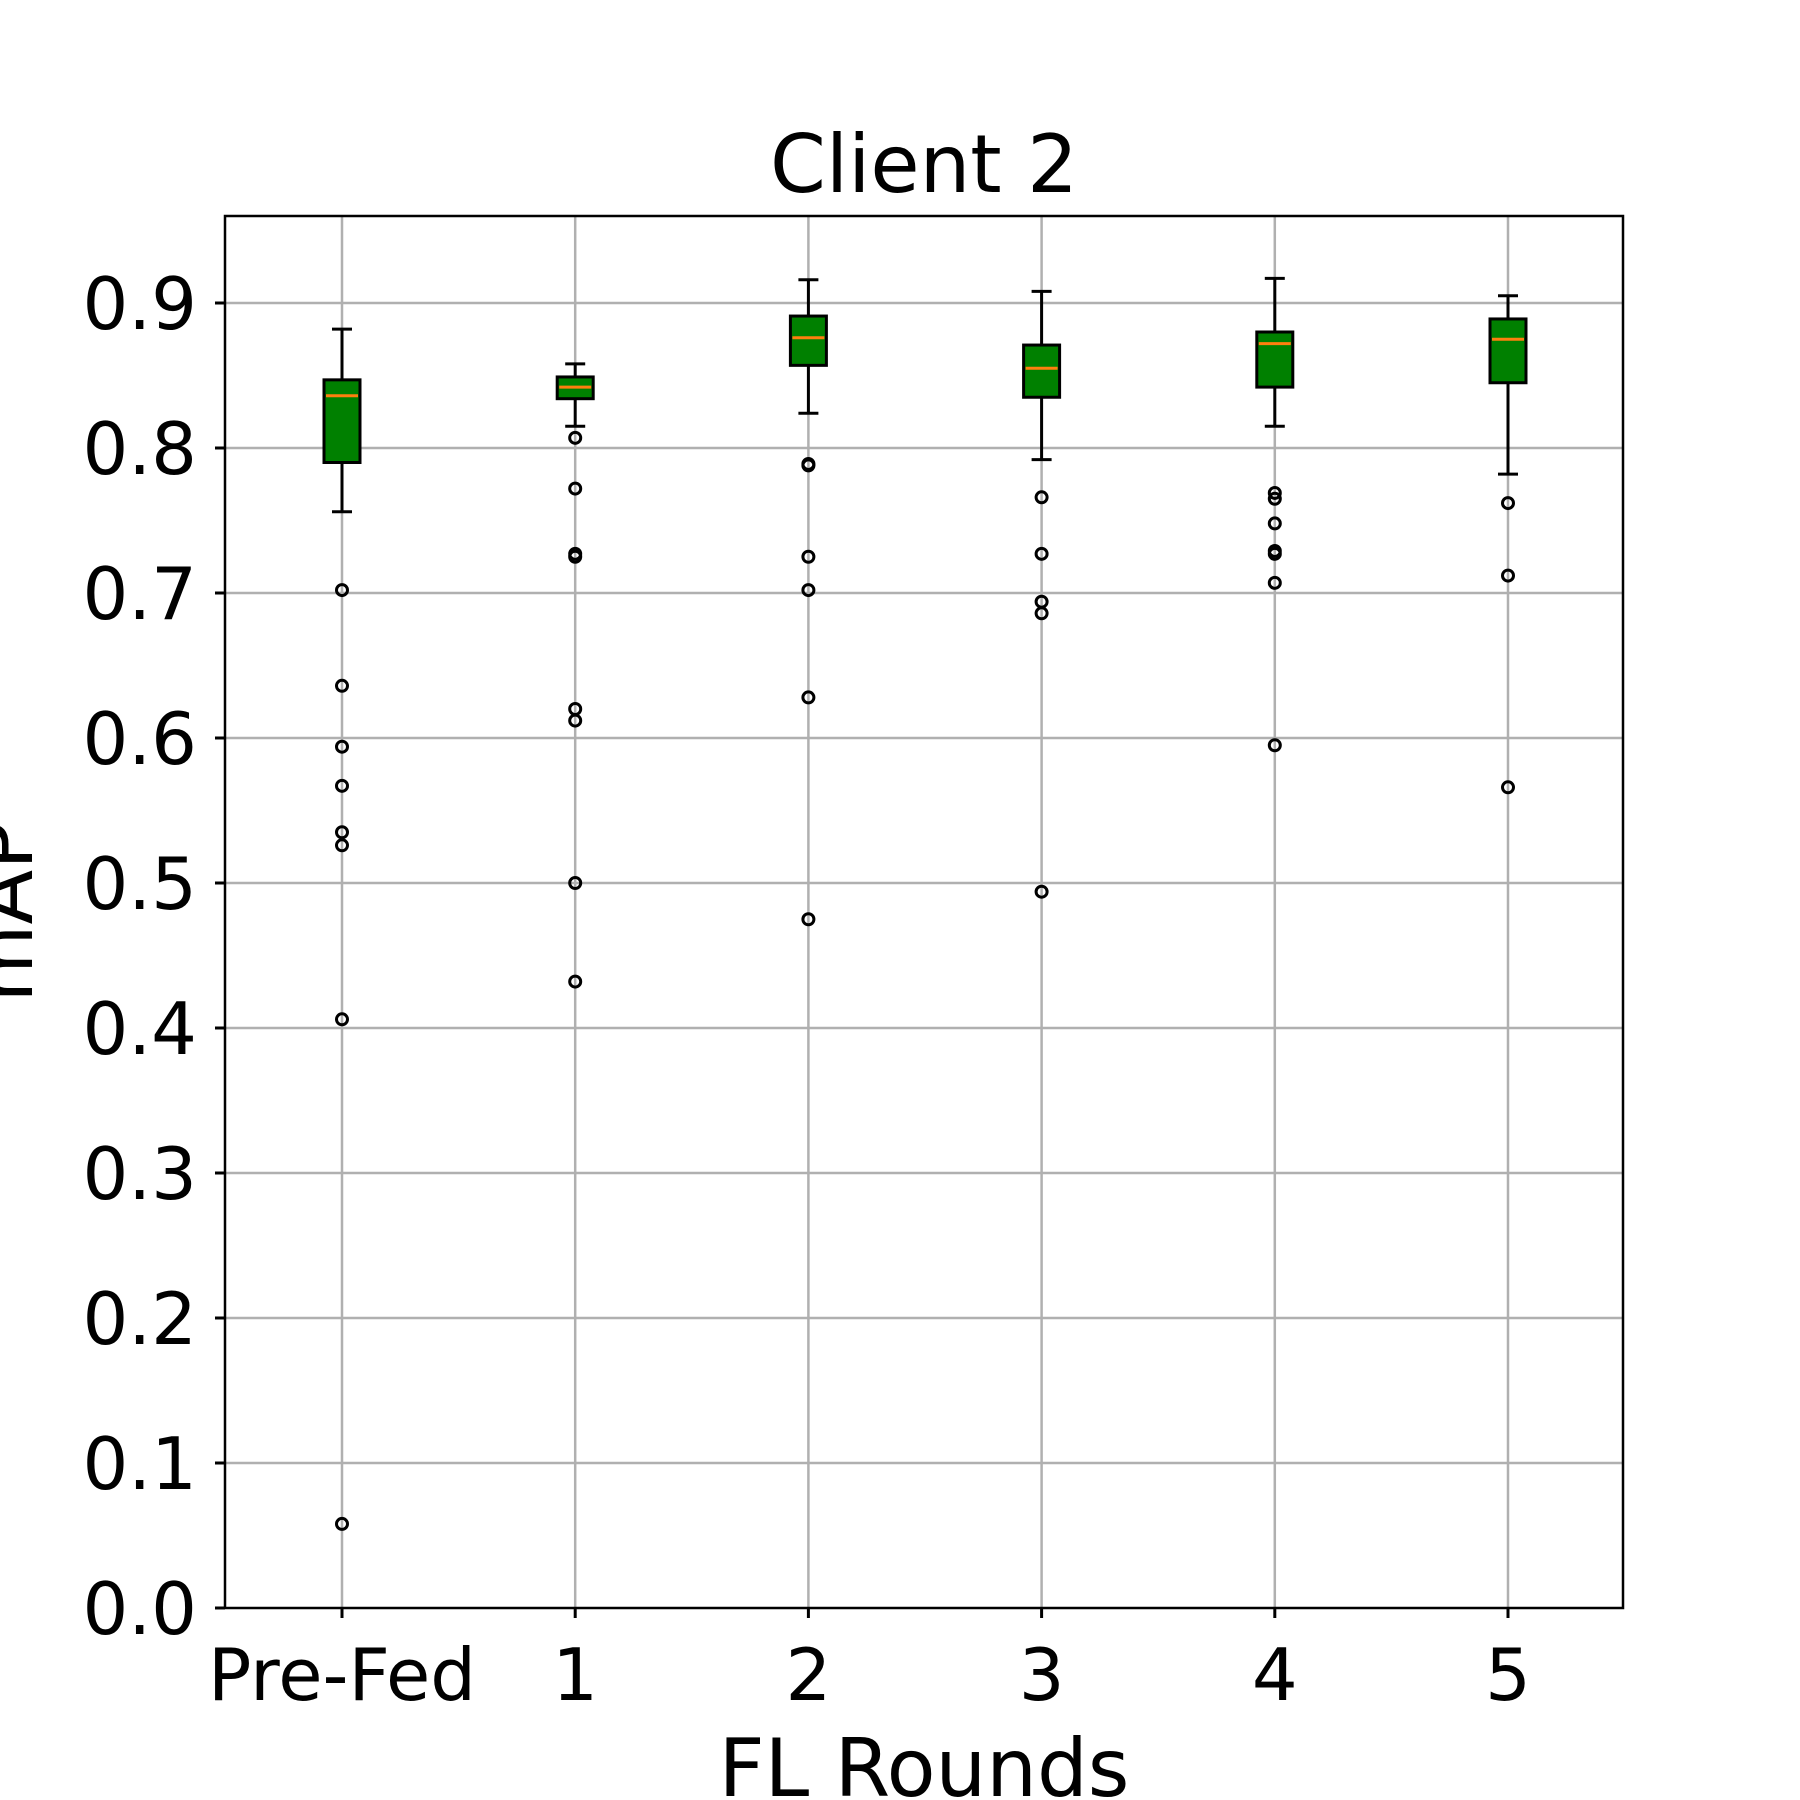 The image size is (1800, 1800). I want to click on x-tick-label: 4, so click(1275, 1675).